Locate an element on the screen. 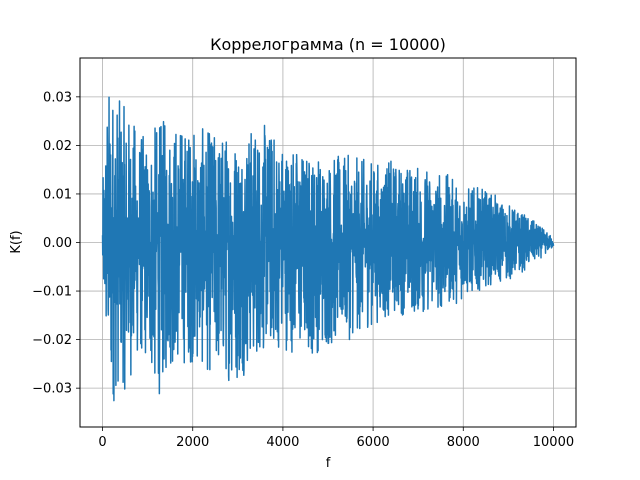 Image resolution: width=640 pixels, height=480 pixels. y-tick-label: 0.02 is located at coordinates (57, 146).